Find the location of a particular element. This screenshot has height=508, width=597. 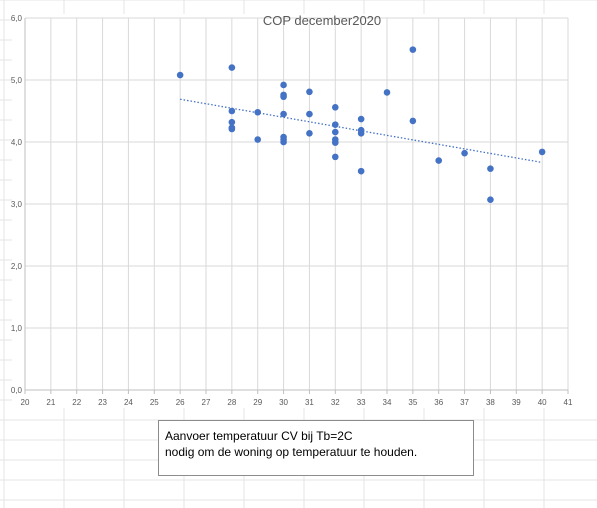

x-tick-label: 26 is located at coordinates (180, 402).